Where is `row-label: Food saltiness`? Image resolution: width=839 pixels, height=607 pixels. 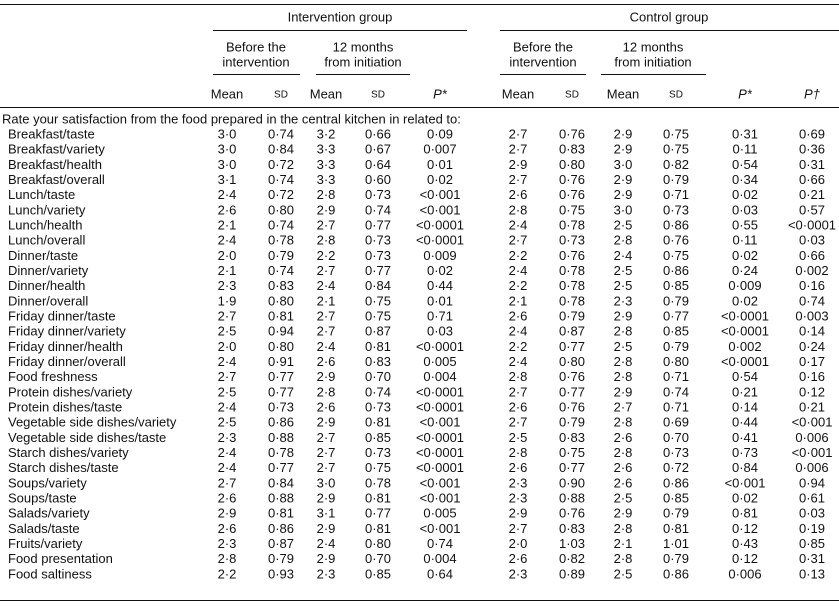
row-label: Food saltiness is located at coordinates (50, 573).